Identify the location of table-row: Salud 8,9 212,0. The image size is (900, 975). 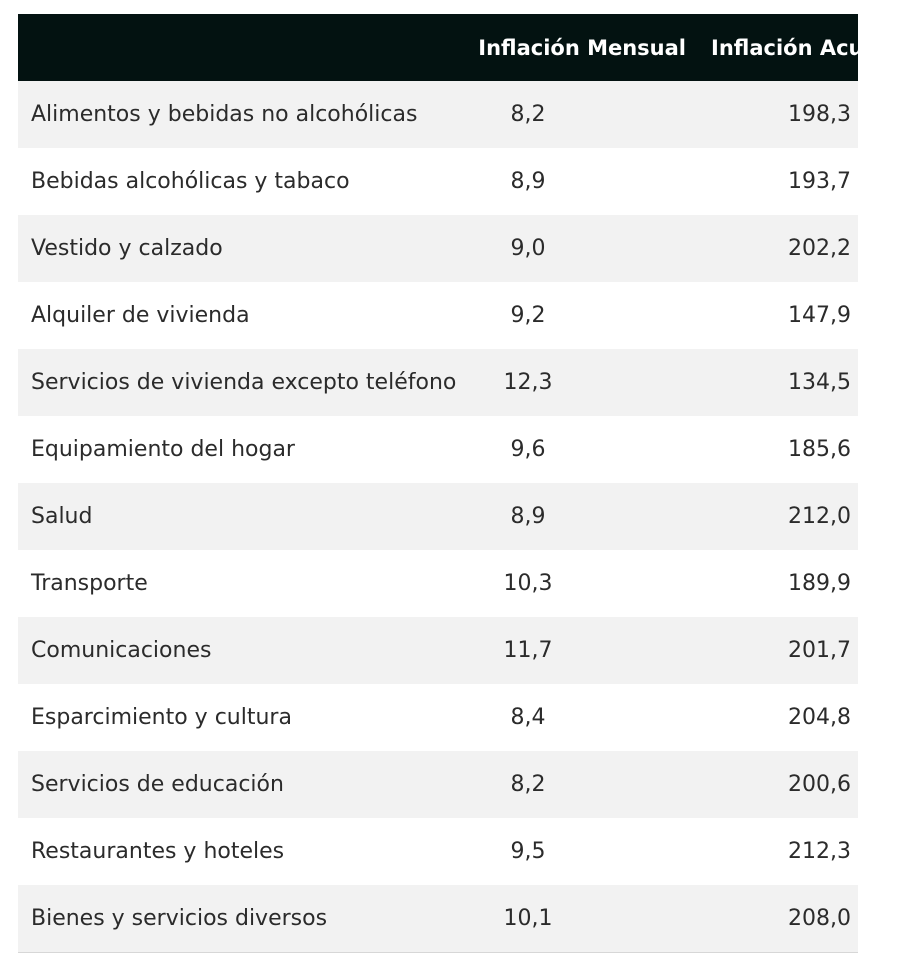
(438, 516).